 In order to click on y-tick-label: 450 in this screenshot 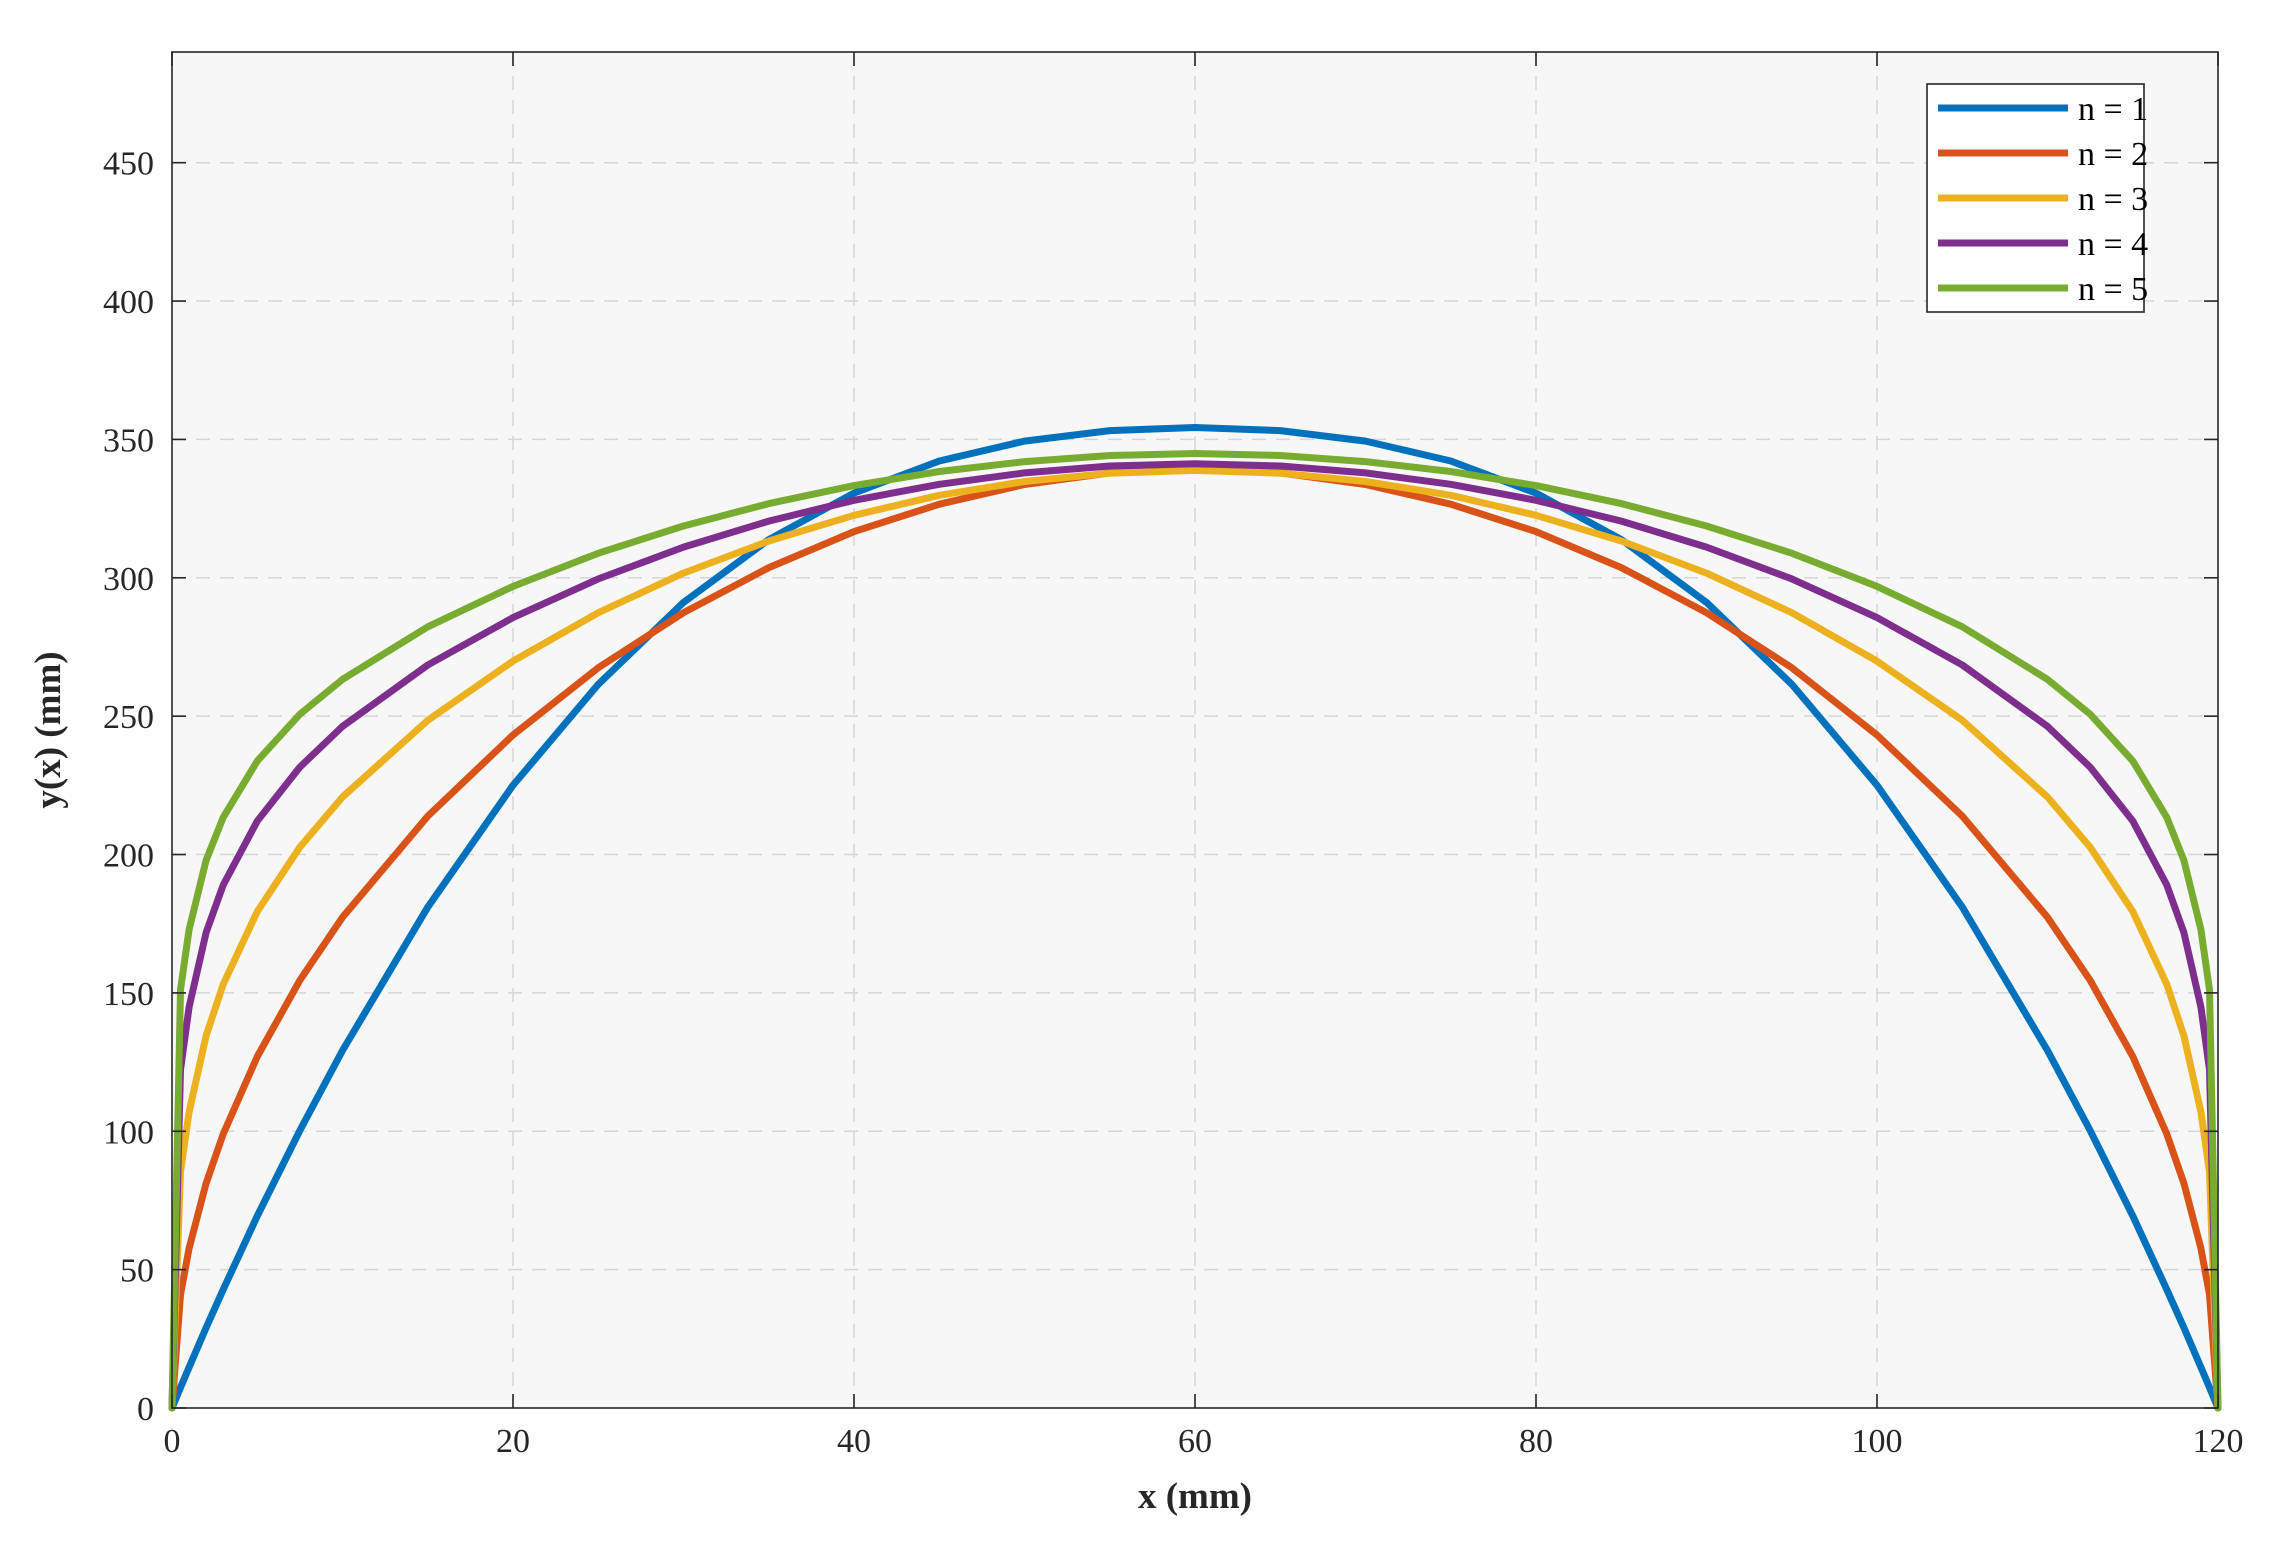, I will do `click(128, 164)`.